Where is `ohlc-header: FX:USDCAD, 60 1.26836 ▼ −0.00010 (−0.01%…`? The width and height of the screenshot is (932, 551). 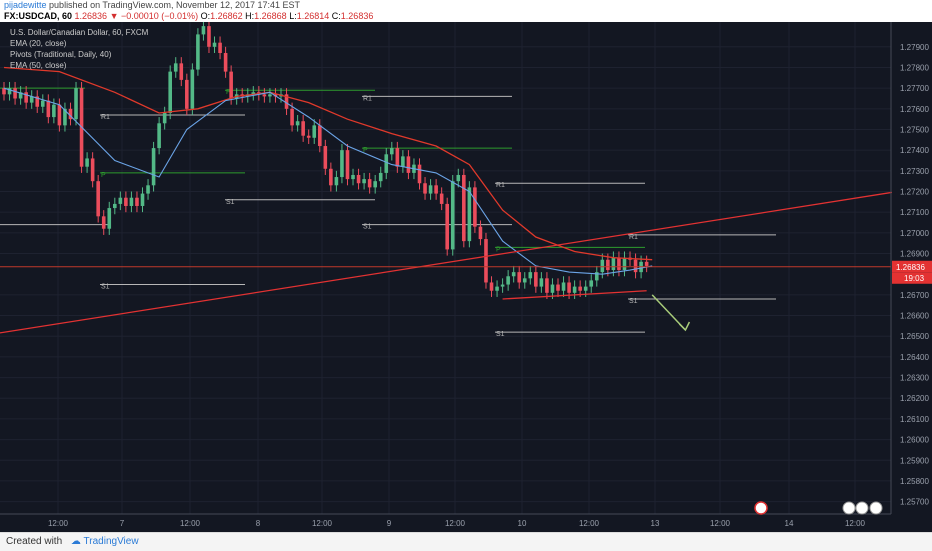
ohlc-header: FX:USDCAD, 60 1.26836 ▼ −0.00010 (−0.01%… is located at coordinates (466, 16).